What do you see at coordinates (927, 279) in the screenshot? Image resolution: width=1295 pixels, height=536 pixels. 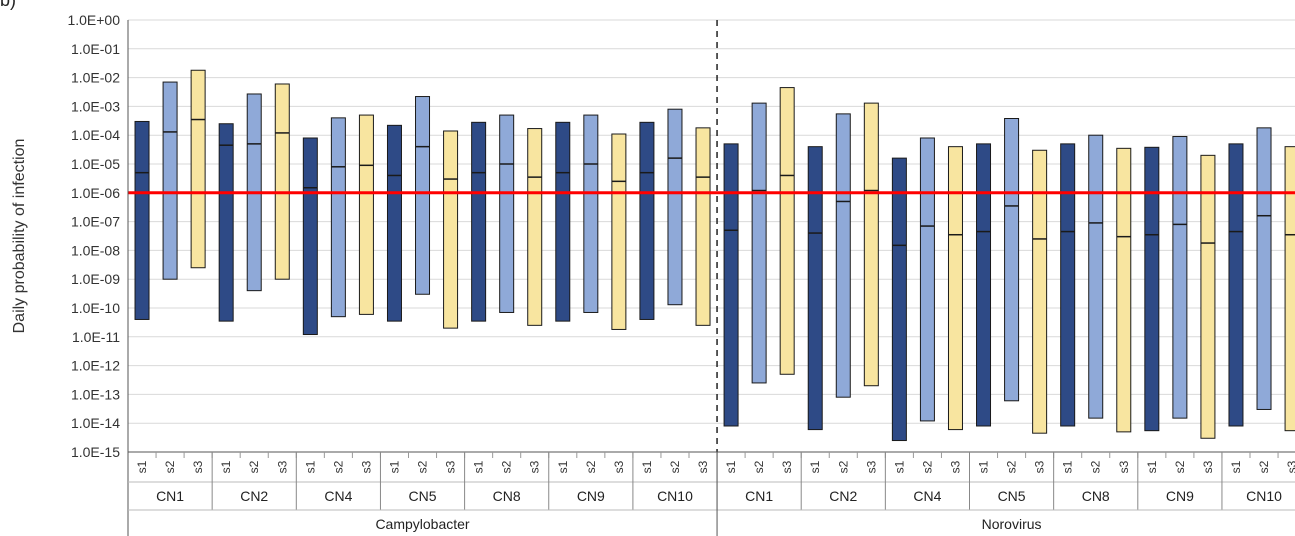 I see `bar-norovirus-cn4-s2` at bounding box center [927, 279].